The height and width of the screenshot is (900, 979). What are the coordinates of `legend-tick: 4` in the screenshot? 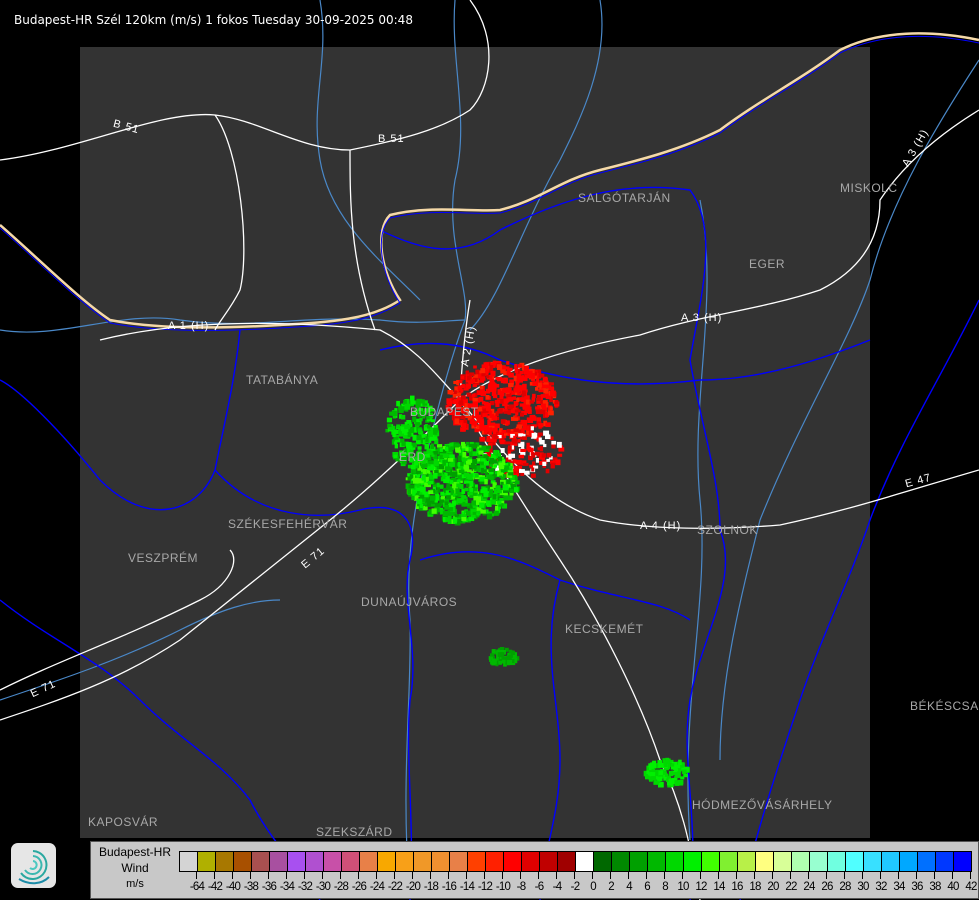 It's located at (622, 885).